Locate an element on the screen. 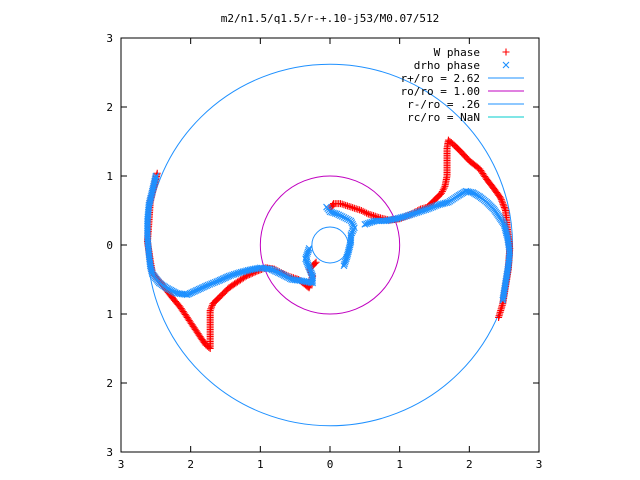  chart-title: m2/n1.5/q1.5/r-+.10-j53/M0.07/512 is located at coordinates (330, 18).